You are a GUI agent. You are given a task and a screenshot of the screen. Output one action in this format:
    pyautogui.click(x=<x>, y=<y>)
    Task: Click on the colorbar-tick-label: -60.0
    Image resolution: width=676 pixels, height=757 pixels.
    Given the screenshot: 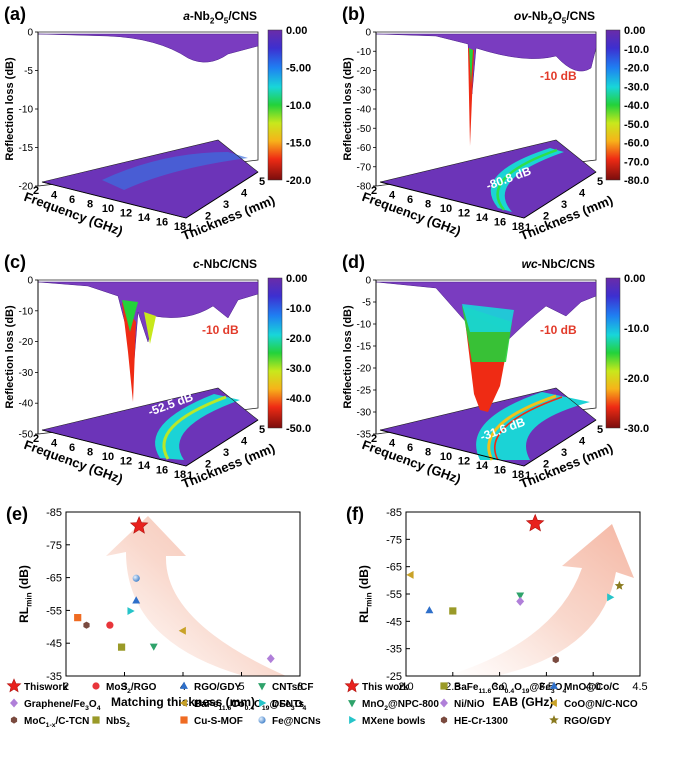 What is the action you would take?
    pyautogui.click(x=636, y=144)
    